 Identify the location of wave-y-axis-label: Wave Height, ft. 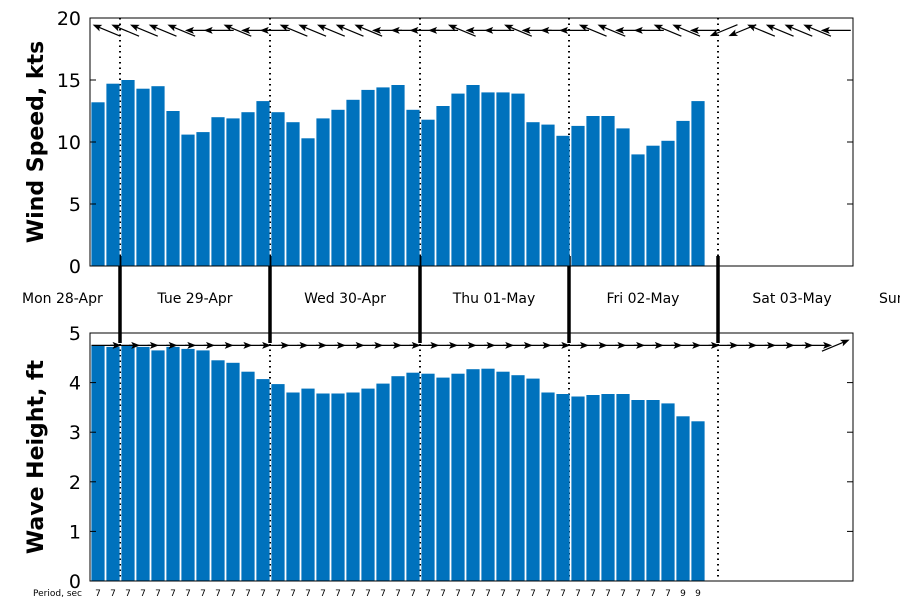
(36, 456).